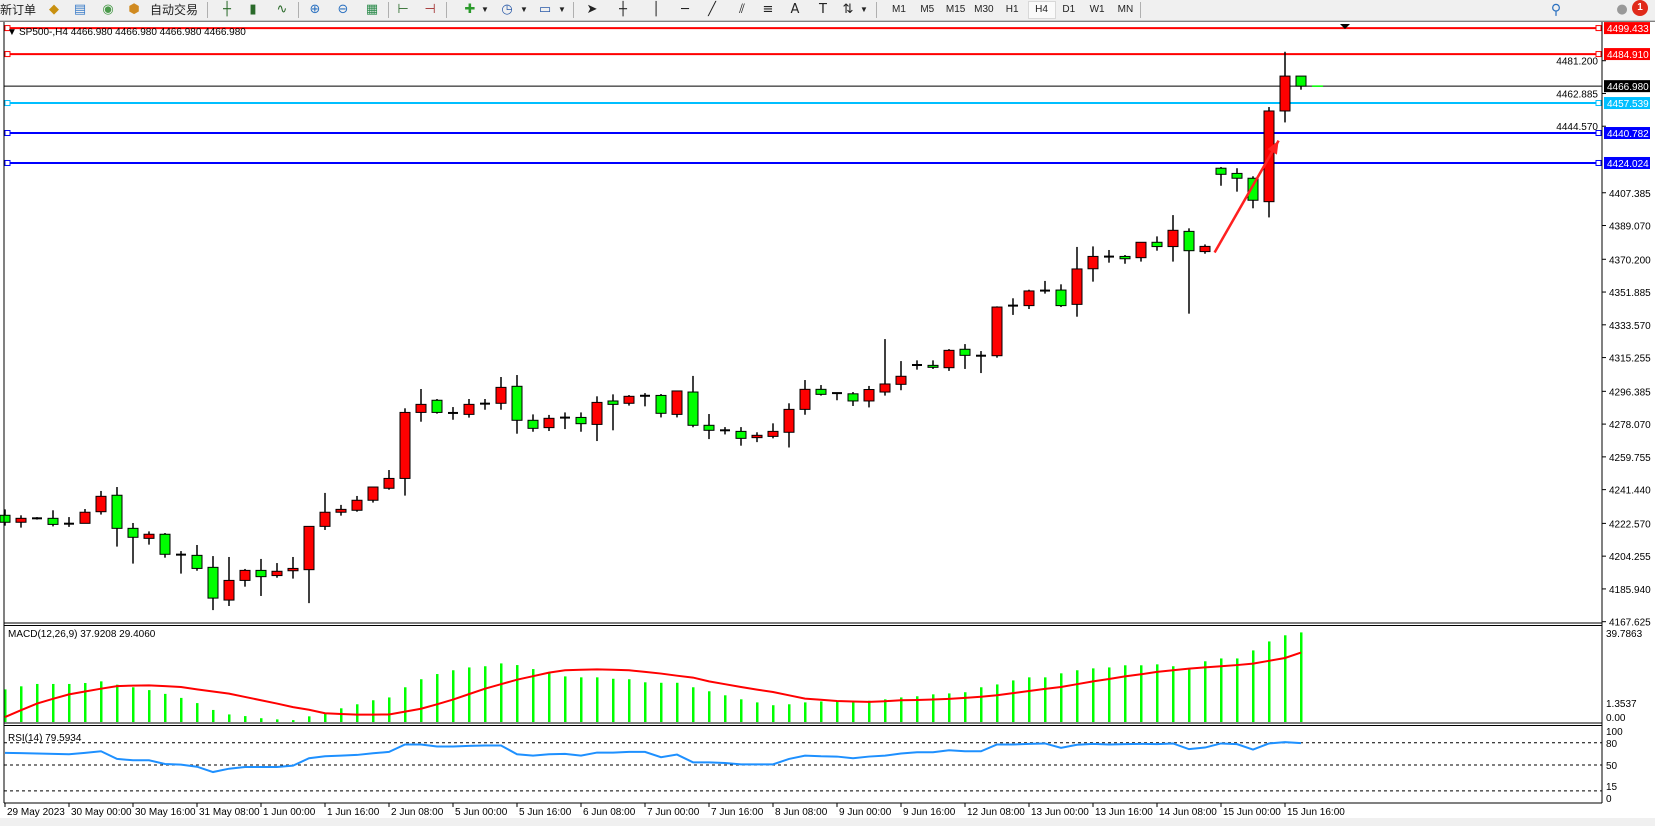 This screenshot has width=1655, height=826. What do you see at coordinates (343, 9) in the screenshot?
I see `zoom-out-icon: ⊖` at bounding box center [343, 9].